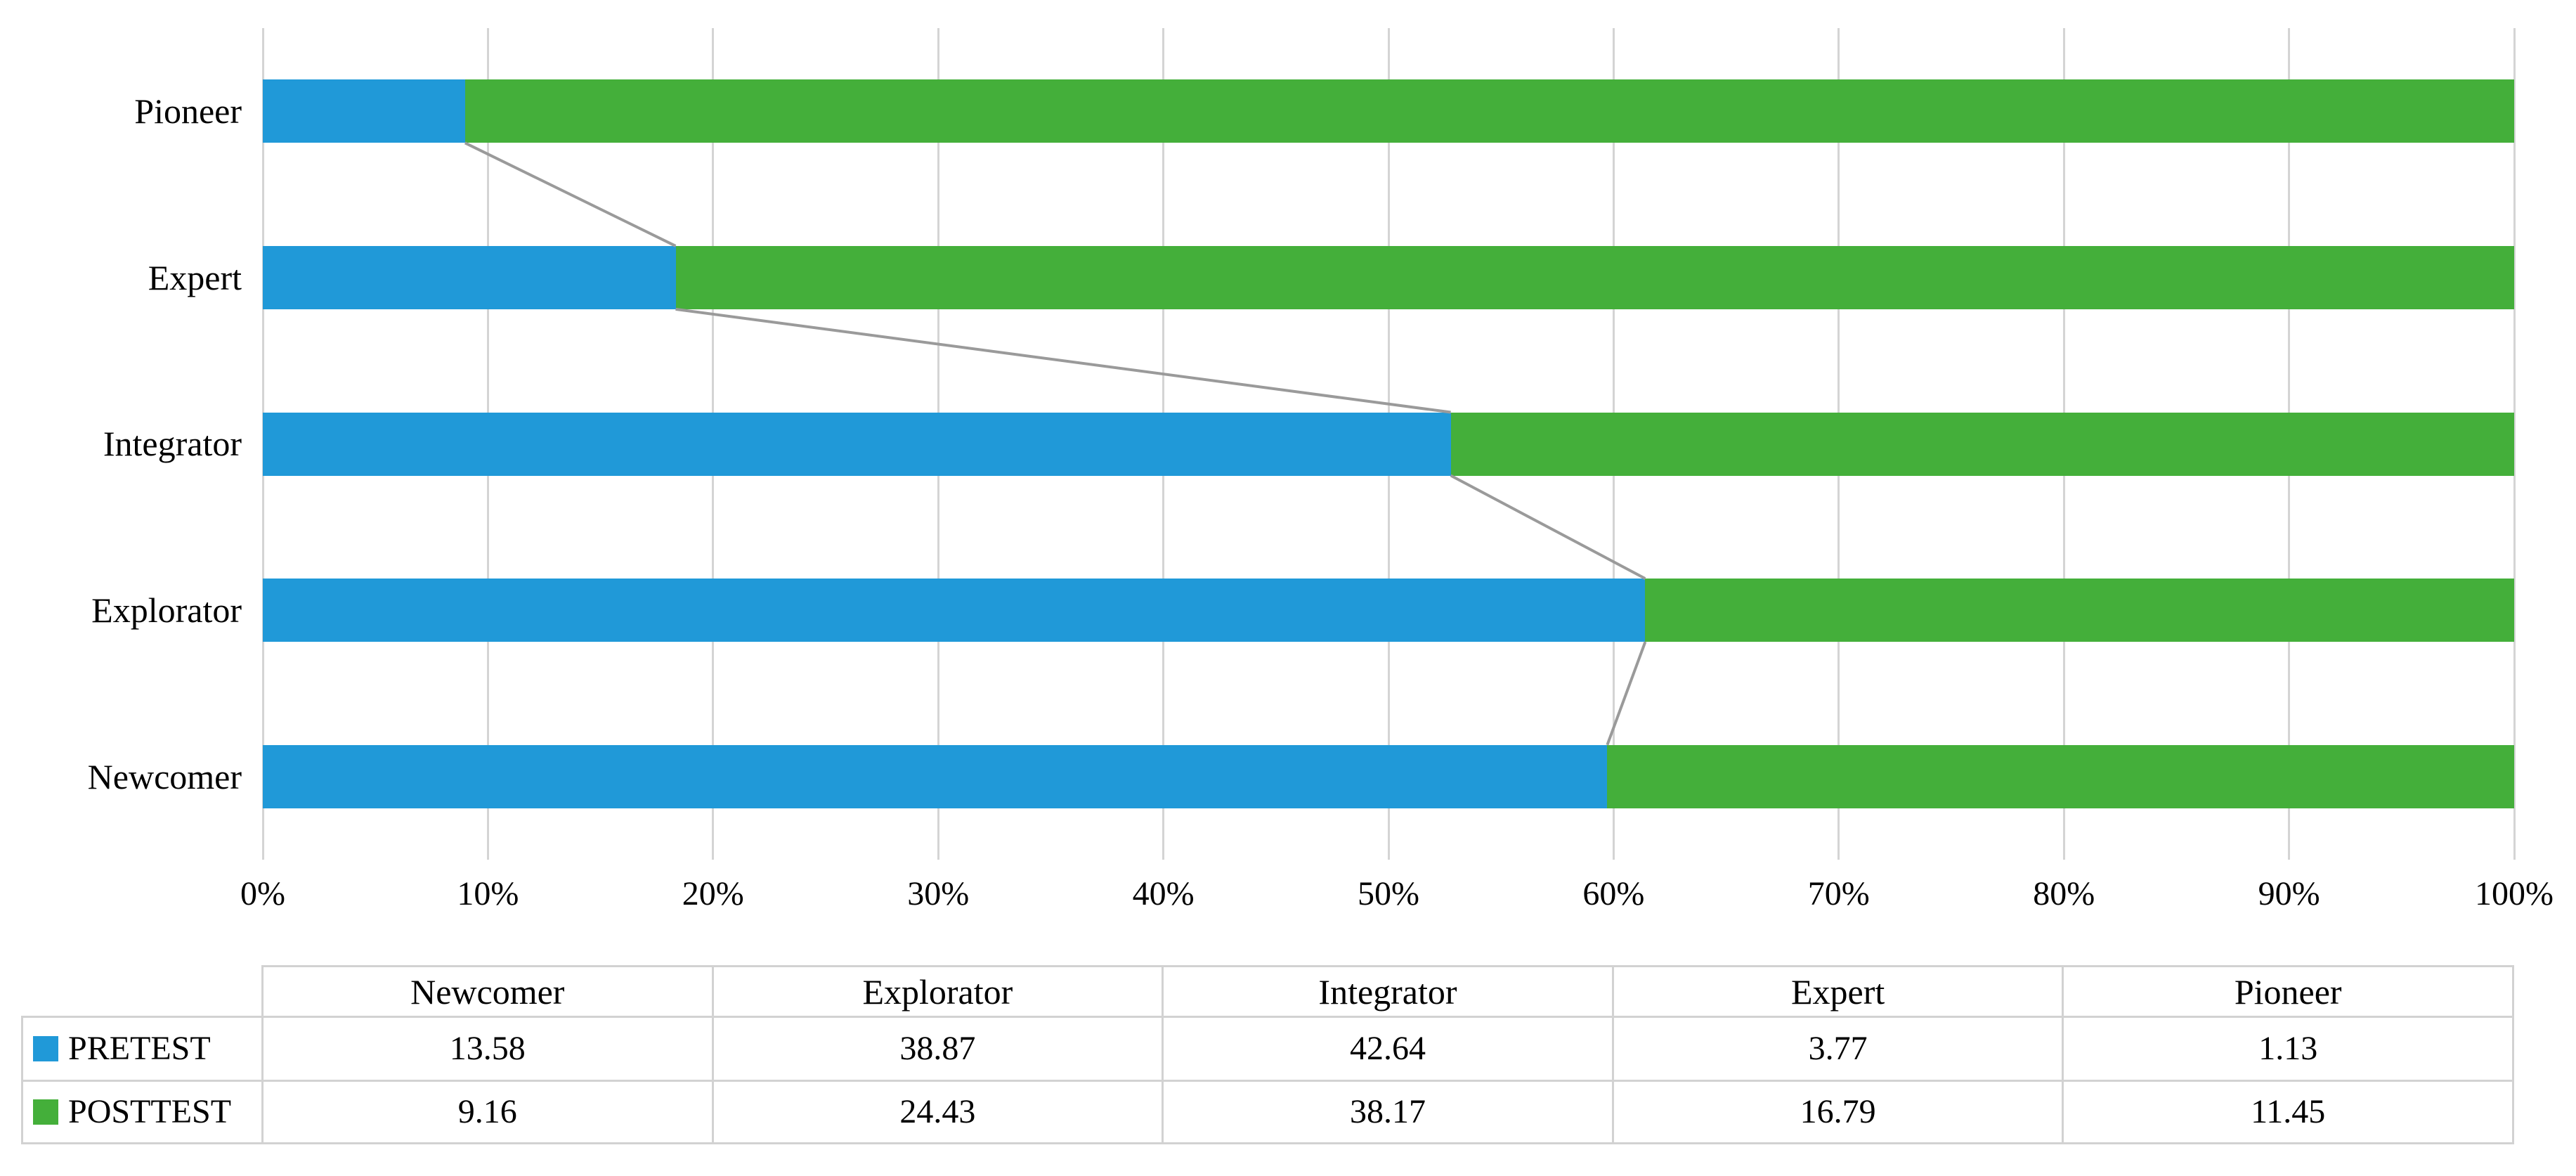 This screenshot has height=1176, width=2576. Describe the element at coordinates (489, 990) in the screenshot. I see `table-header-newcomer: Newcomer` at that location.